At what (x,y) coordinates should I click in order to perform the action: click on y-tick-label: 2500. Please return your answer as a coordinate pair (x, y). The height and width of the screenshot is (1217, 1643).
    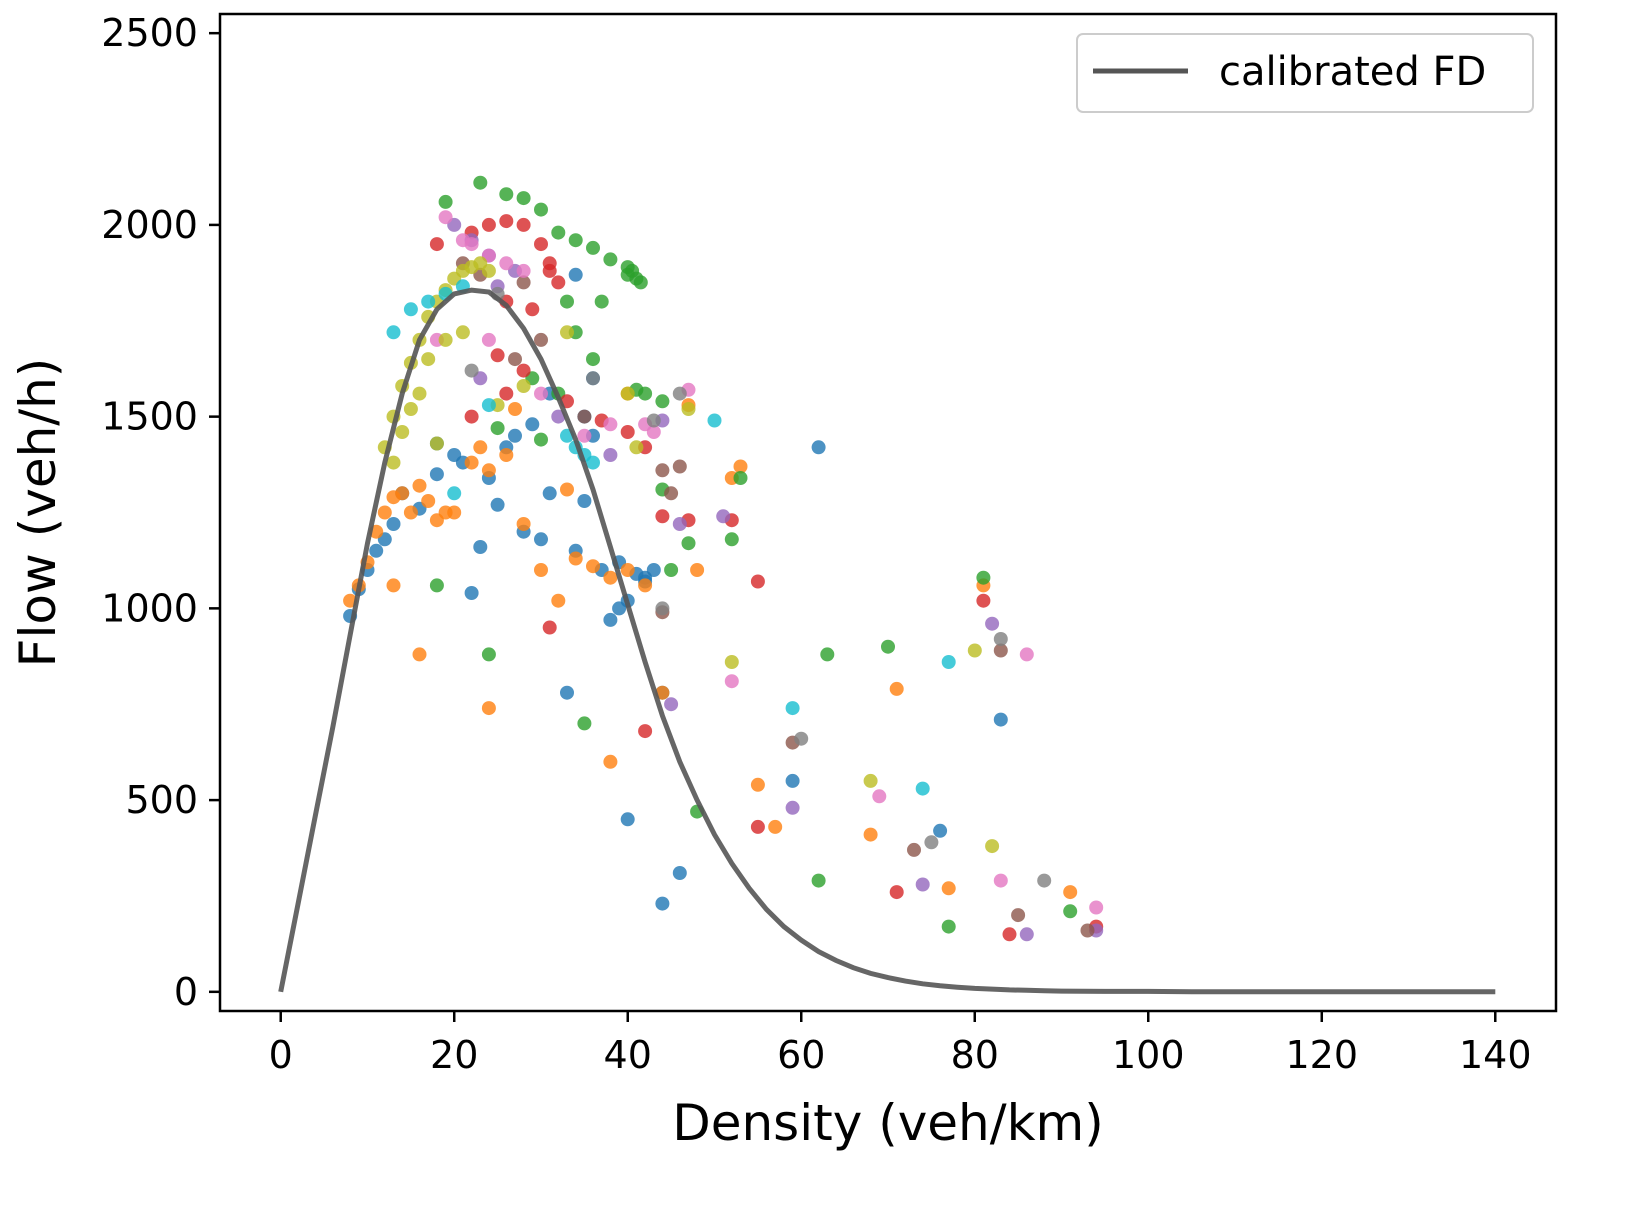
    Looking at the image, I should click on (149, 33).